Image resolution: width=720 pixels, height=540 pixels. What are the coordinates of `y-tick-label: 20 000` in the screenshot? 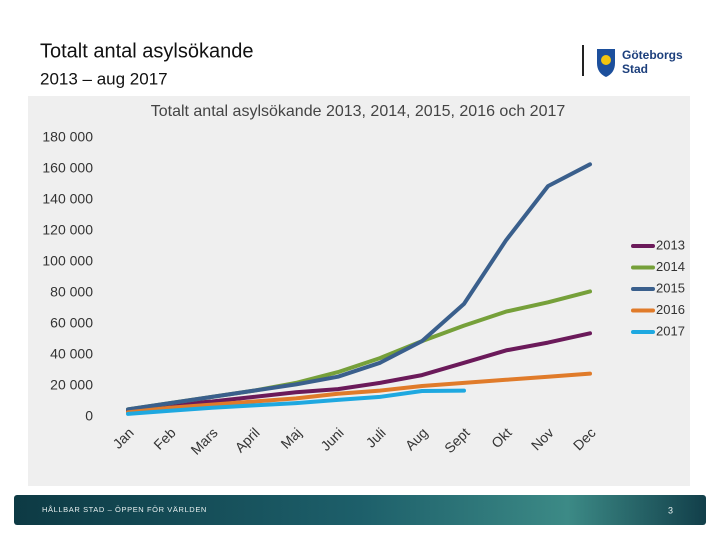 It's located at (71, 385).